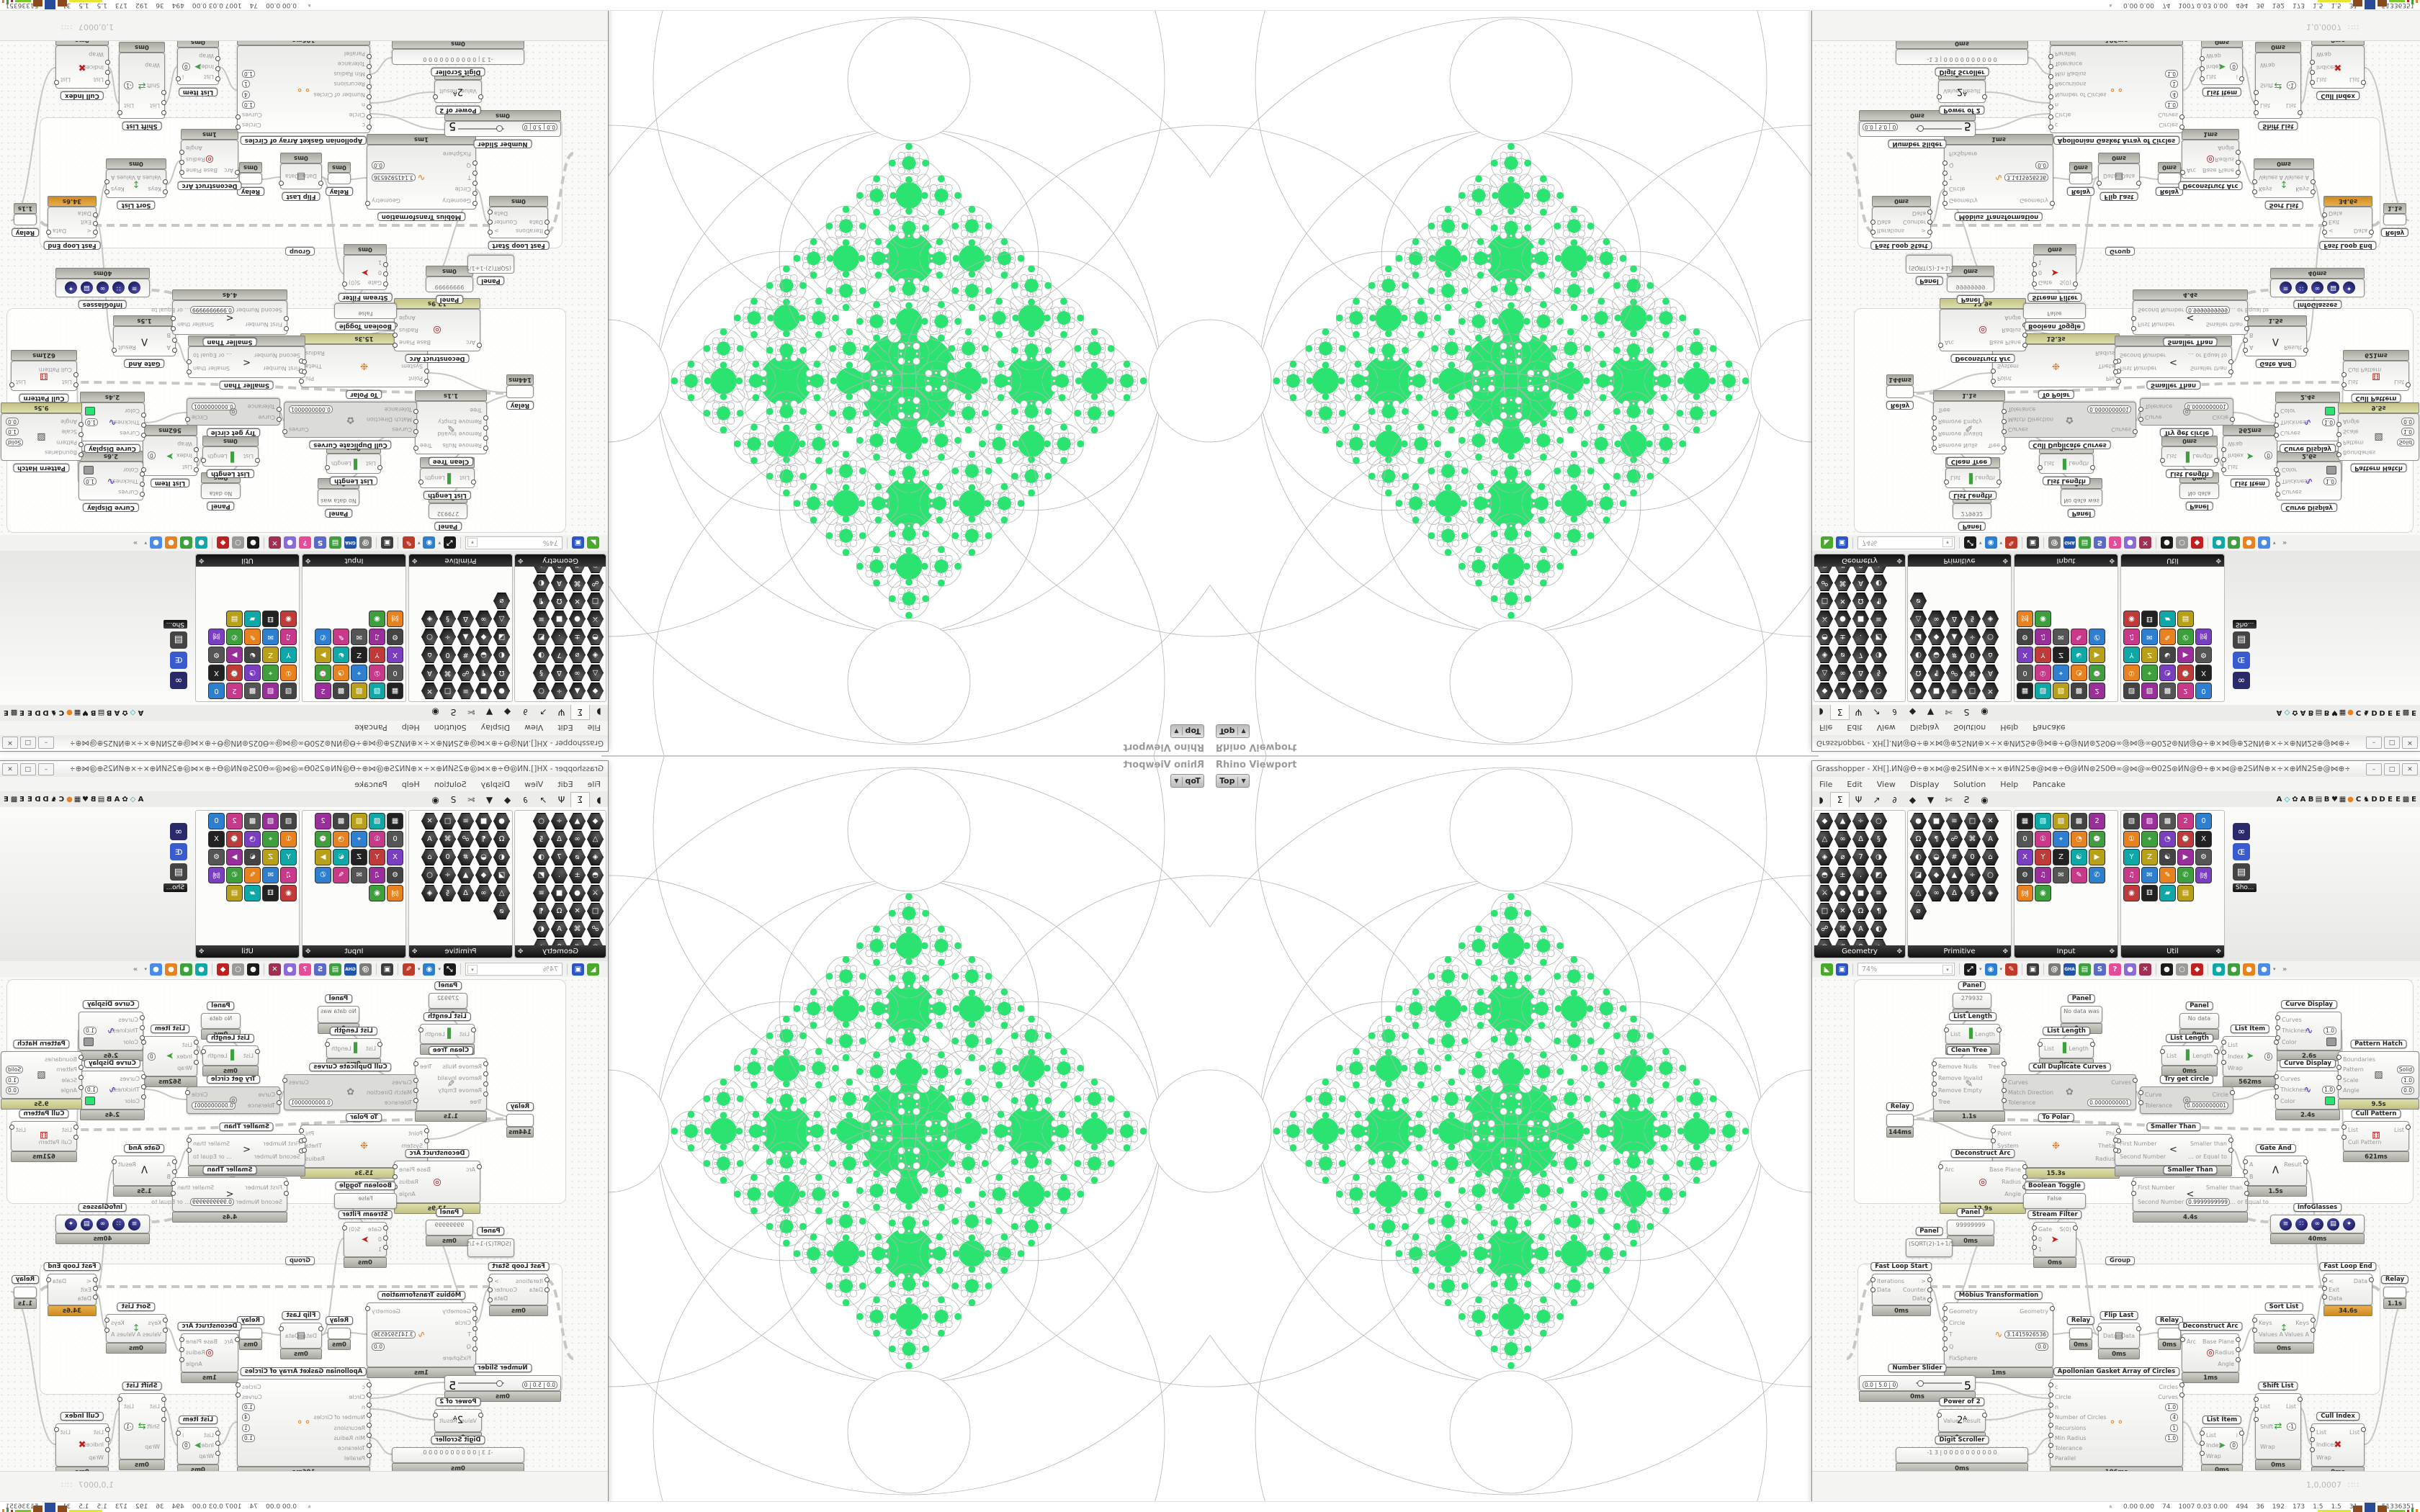 This screenshot has height=1512, width=2420. Describe the element at coordinates (13, 1080) in the screenshot. I see `value-capsule: 1.0` at that location.